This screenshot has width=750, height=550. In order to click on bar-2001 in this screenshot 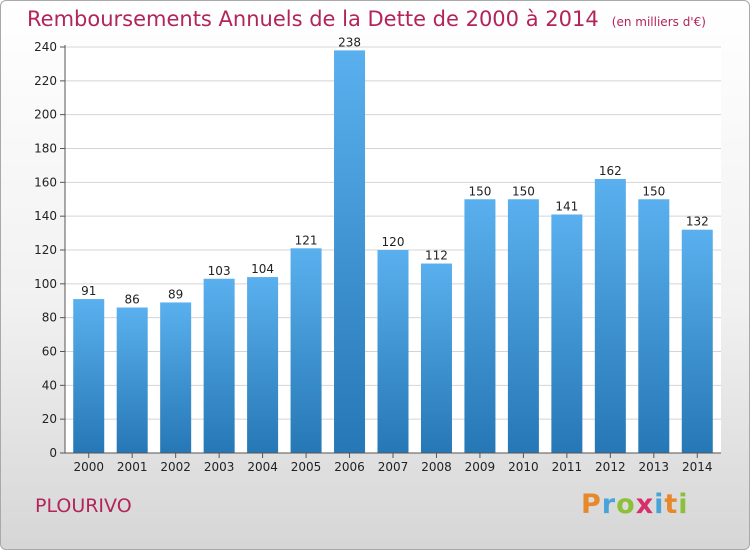, I will do `click(132, 380)`.